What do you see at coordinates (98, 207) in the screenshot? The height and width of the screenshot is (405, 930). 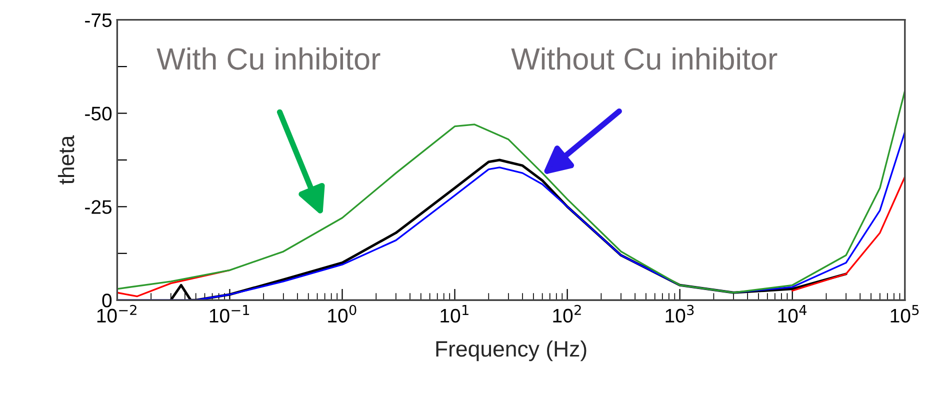 I see `y-tick-label: -25` at bounding box center [98, 207].